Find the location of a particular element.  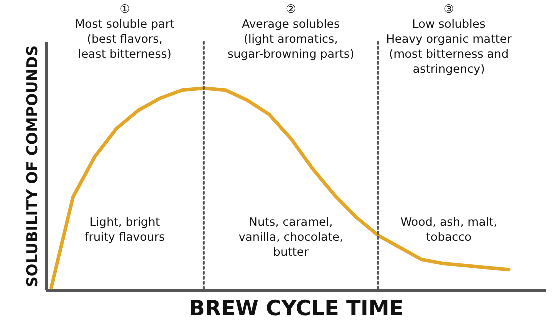

annotation: Light, bright fruity flavours is located at coordinates (125, 229).